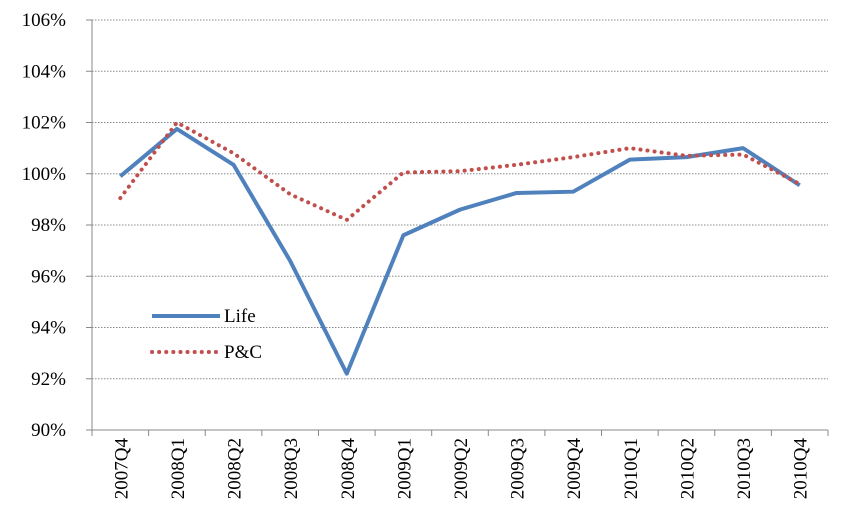 This screenshot has height=528, width=844. I want to click on y-tick-label: 92%, so click(48, 379).